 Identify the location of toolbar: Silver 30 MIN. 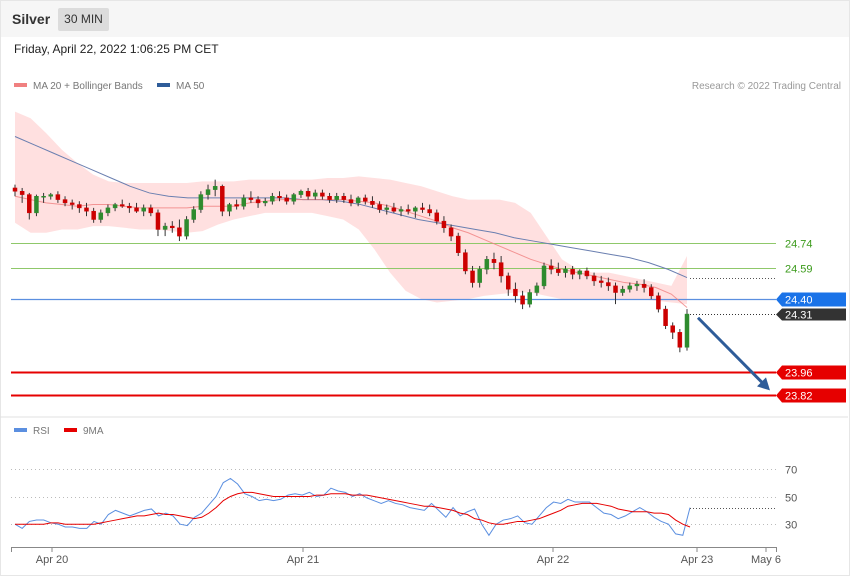
(425, 19).